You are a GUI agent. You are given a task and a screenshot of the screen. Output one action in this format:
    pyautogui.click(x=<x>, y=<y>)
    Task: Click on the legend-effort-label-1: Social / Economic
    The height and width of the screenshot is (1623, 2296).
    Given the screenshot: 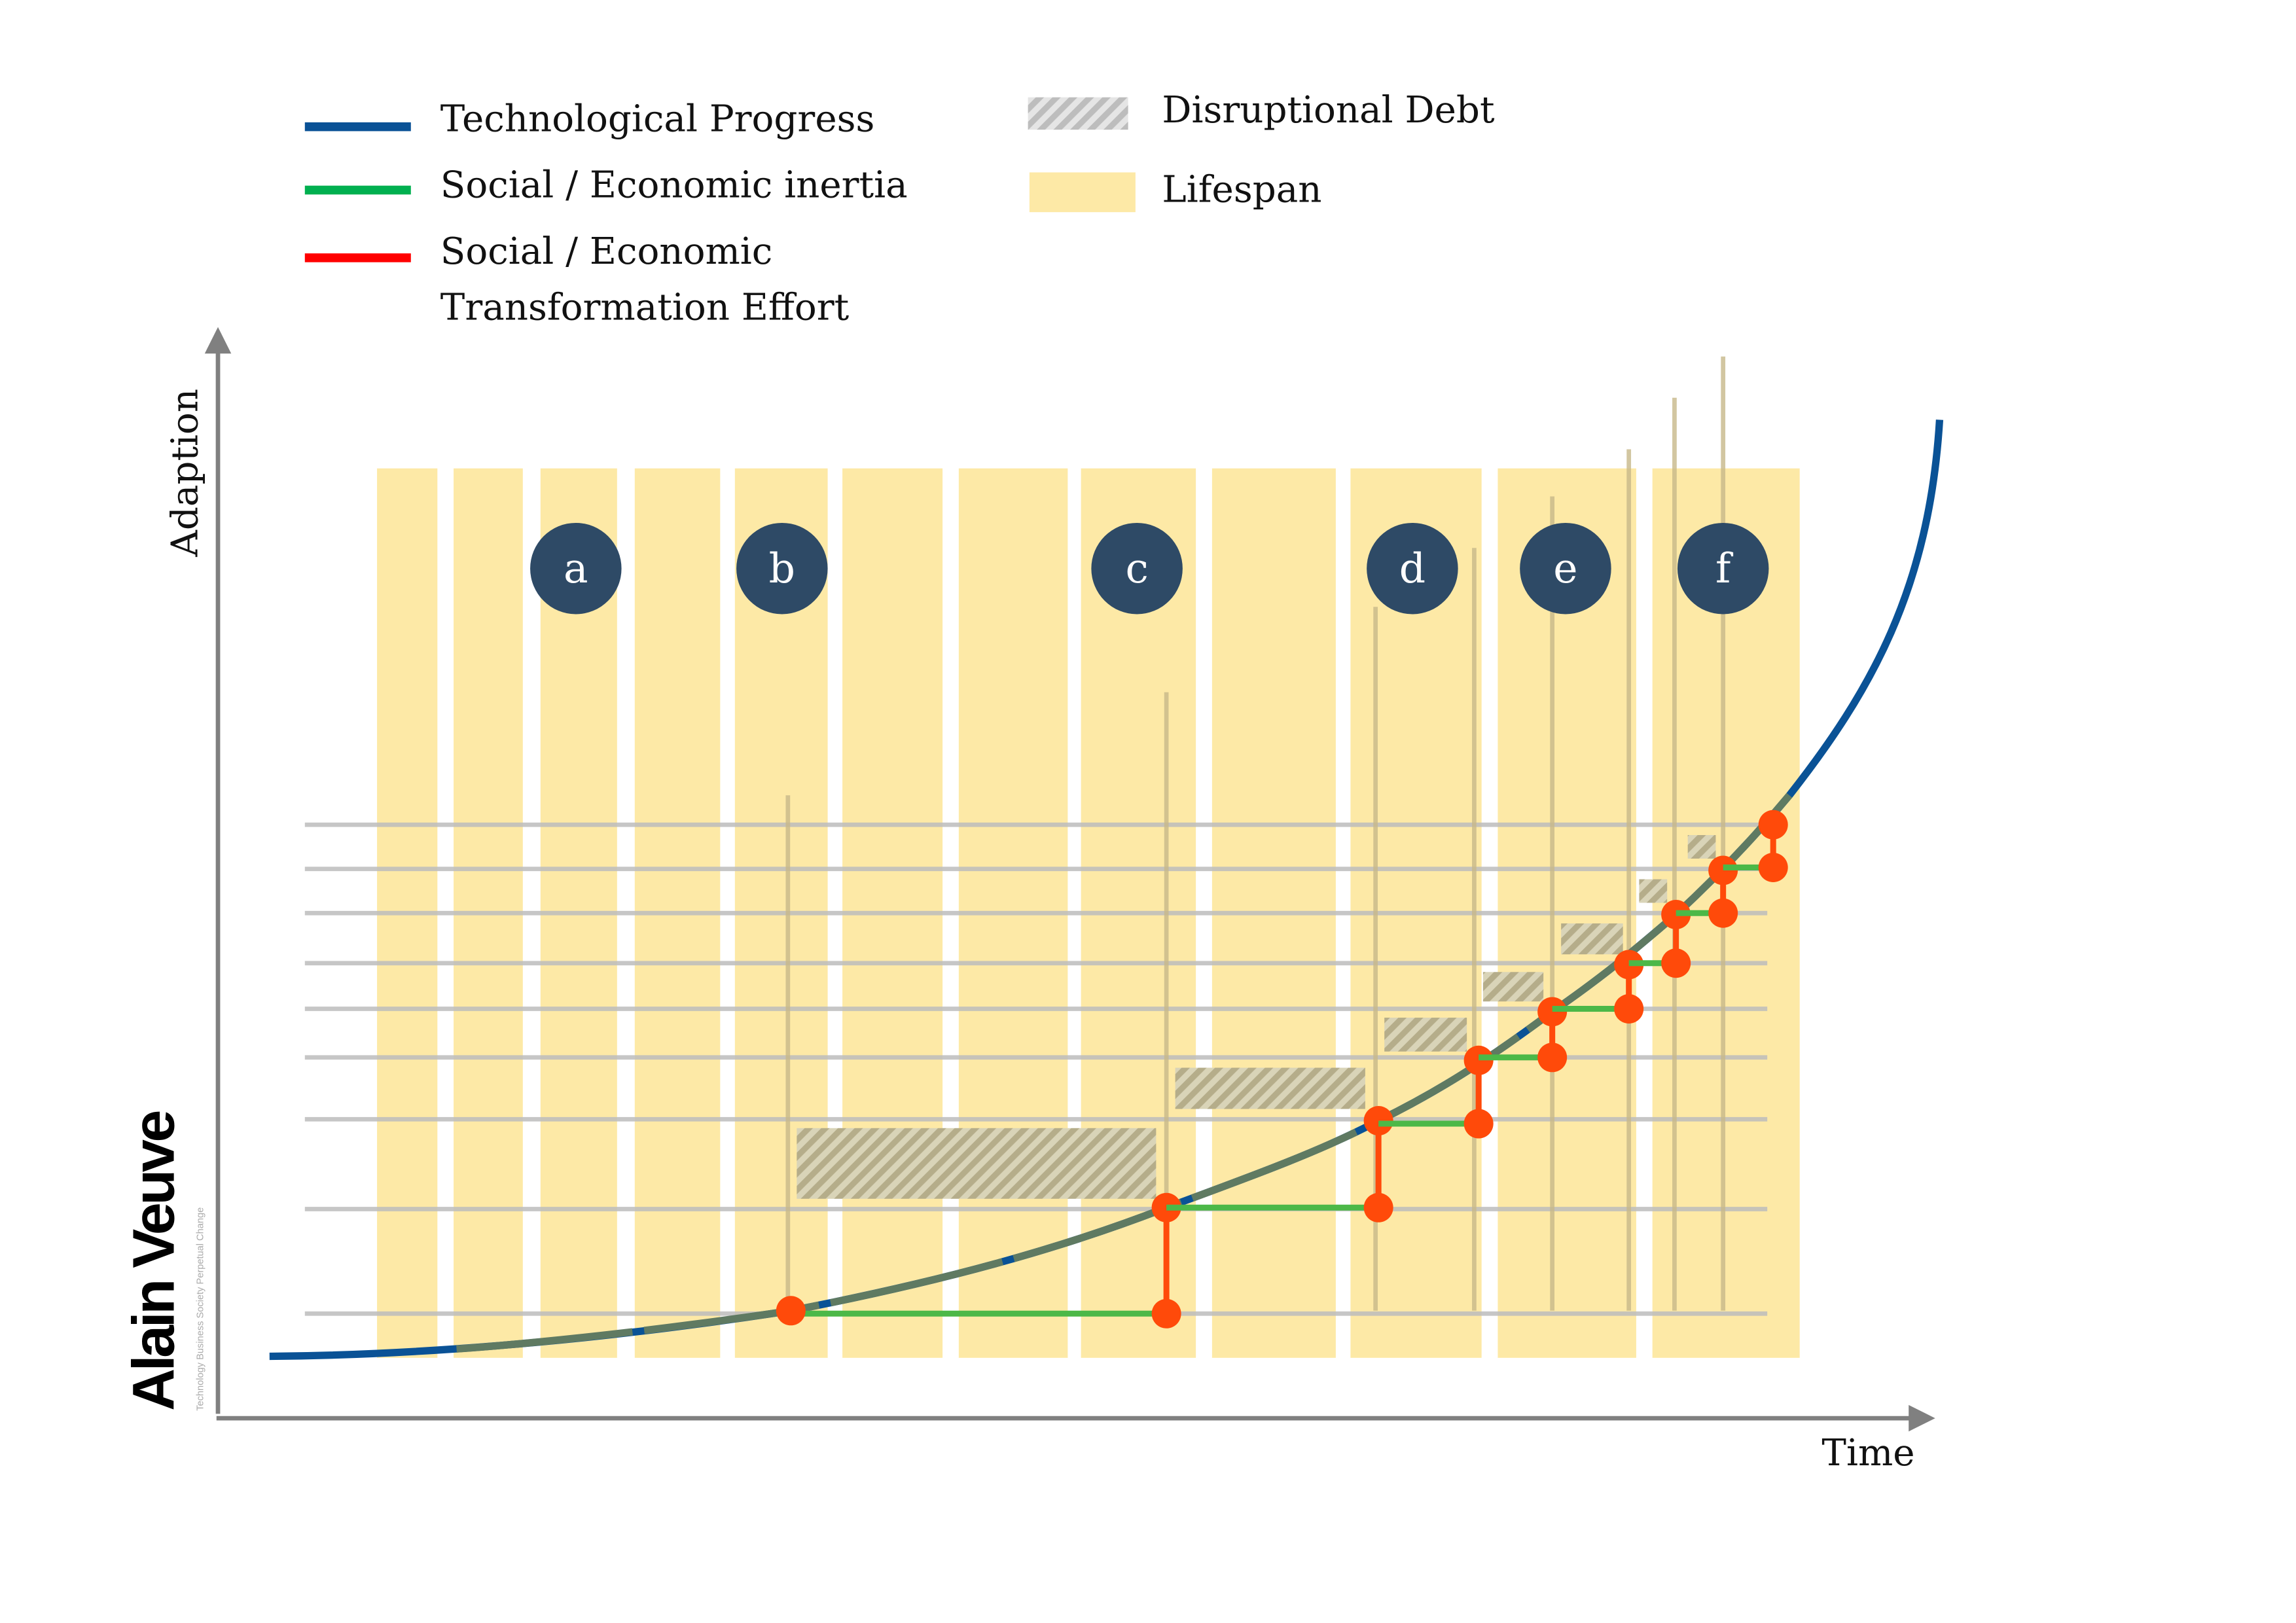 What is the action you would take?
    pyautogui.click(x=606, y=252)
    